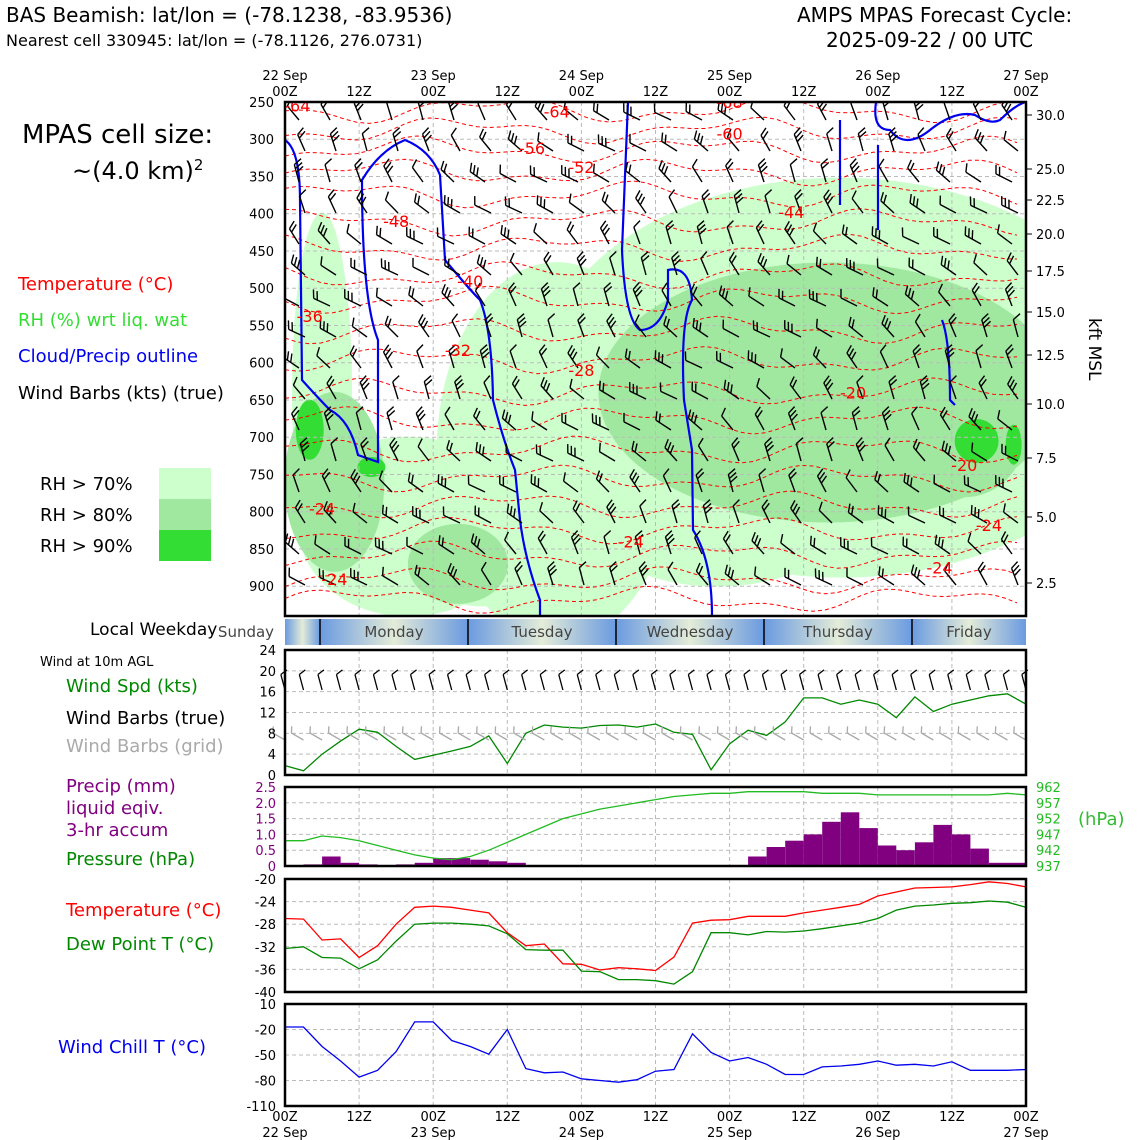  I want to click on precip-ytick-label: 0, so click(272, 867).